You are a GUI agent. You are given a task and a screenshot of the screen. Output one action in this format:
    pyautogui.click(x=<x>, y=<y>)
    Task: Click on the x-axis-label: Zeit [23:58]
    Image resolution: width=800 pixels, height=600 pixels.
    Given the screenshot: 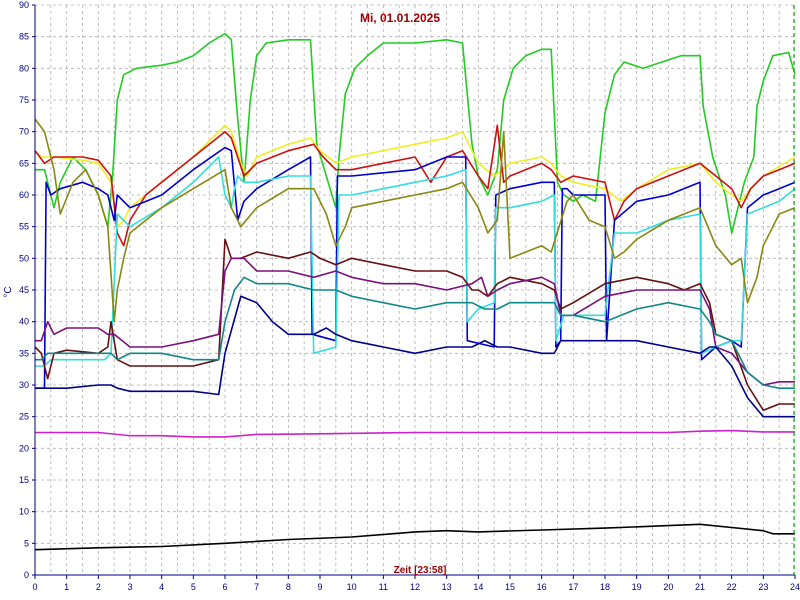 What is the action you would take?
    pyautogui.click(x=420, y=570)
    